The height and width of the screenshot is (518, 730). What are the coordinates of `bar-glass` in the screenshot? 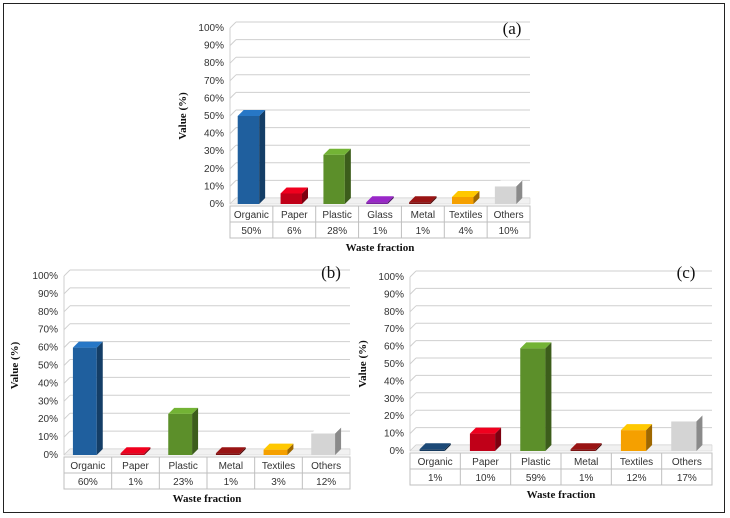 It's located at (380, 200).